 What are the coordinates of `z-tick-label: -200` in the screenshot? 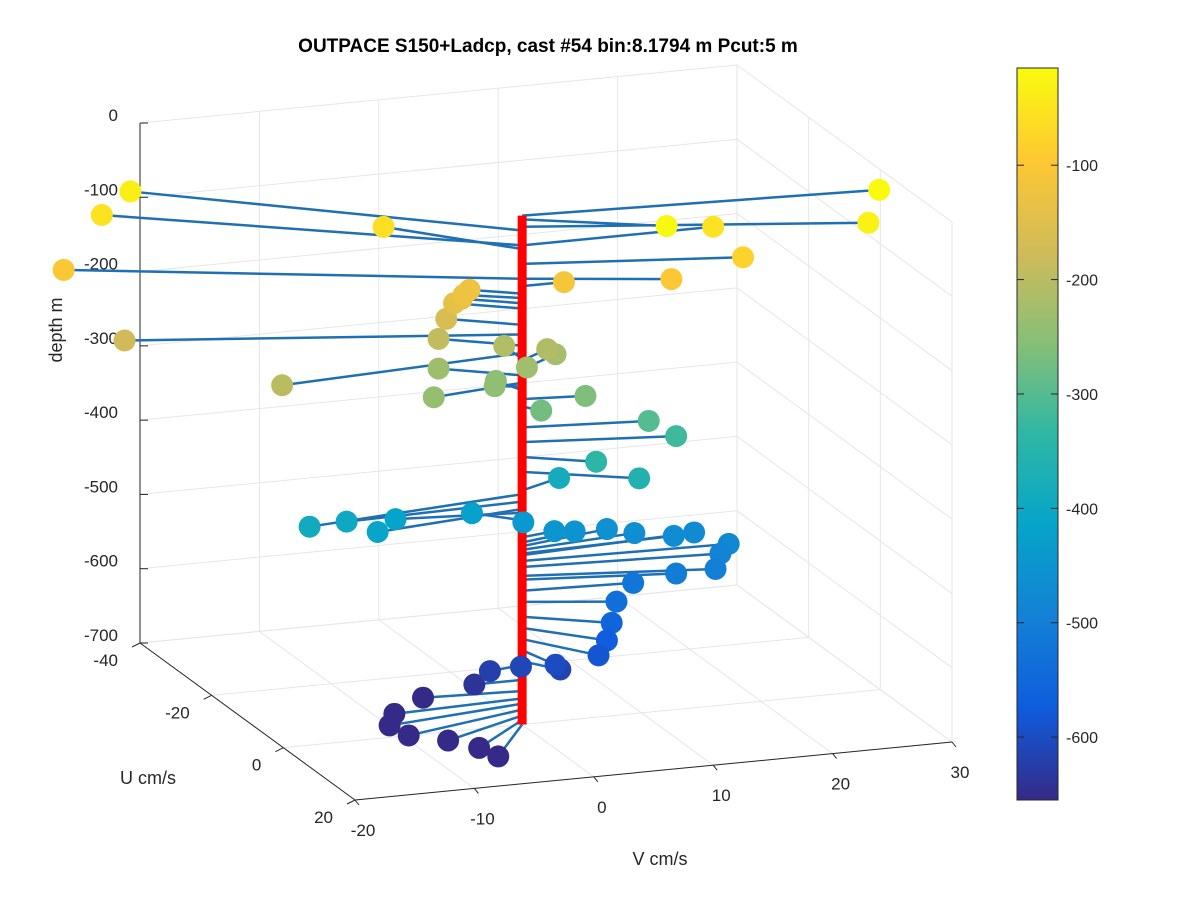 It's located at (101, 264).